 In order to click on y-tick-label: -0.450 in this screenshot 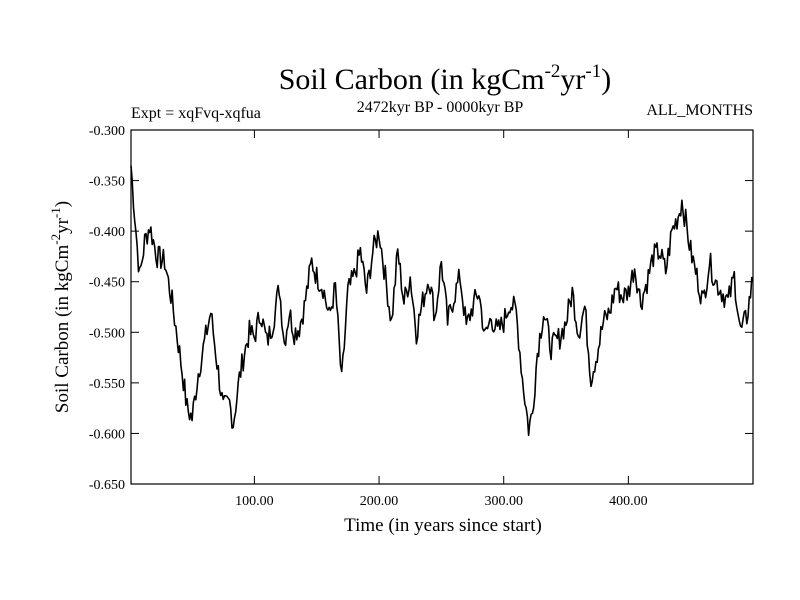, I will do `click(107, 283)`.